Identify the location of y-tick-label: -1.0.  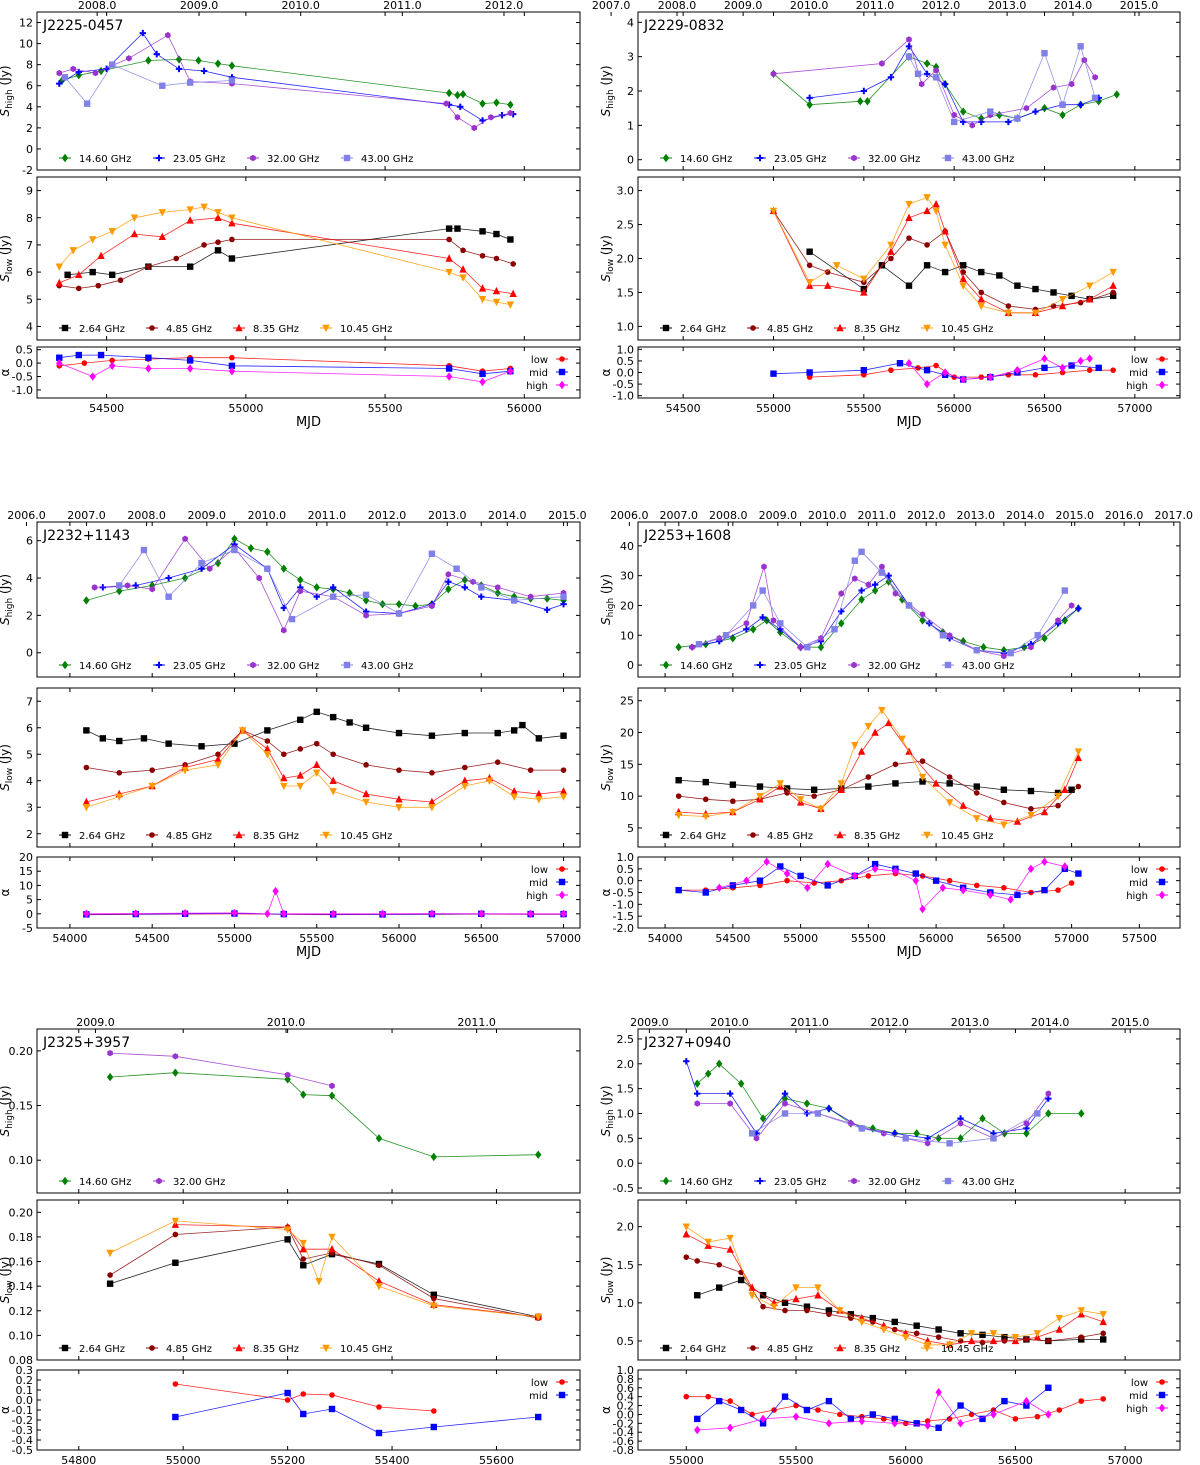
(623, 904).